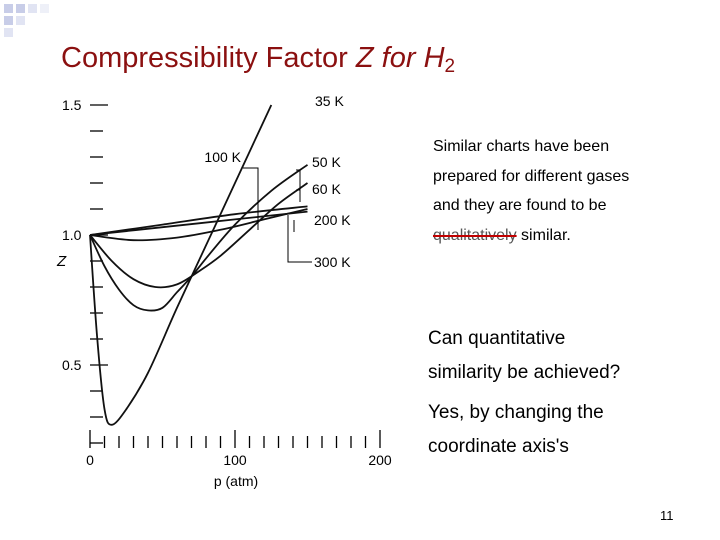 Image resolution: width=720 pixels, height=540 pixels. Describe the element at coordinates (329, 101) in the screenshot. I see `series-label-35k: 35 K` at that location.